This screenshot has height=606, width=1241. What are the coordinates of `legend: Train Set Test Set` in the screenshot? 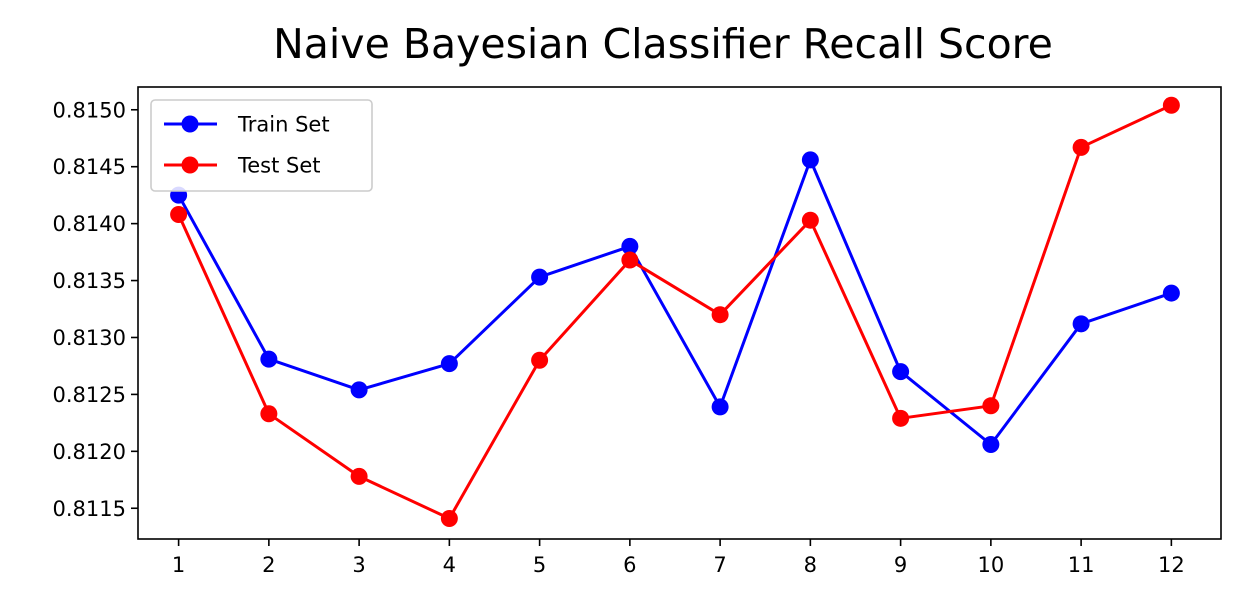 It's located at (261, 145).